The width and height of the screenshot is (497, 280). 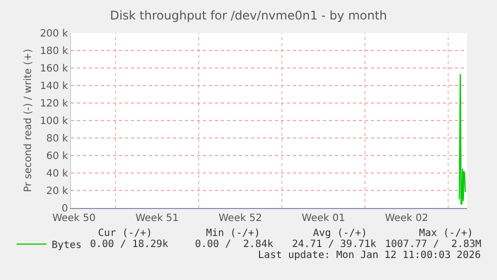 I want to click on y-tick-label: 60 k, so click(x=57, y=156).